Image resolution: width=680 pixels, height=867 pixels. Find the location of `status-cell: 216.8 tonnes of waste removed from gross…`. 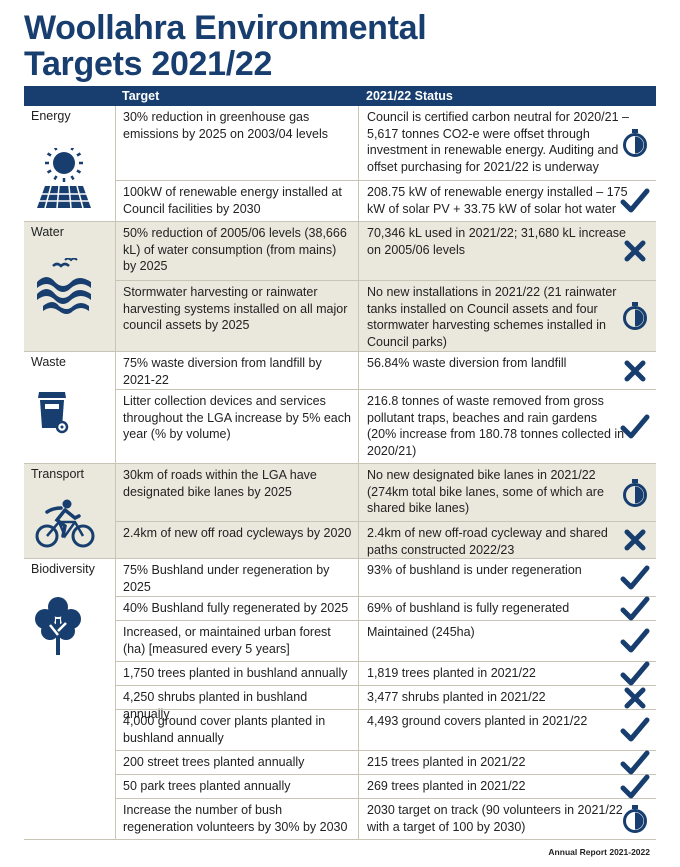

status-cell: 216.8 tonnes of waste removed from gross… is located at coordinates (507, 426).